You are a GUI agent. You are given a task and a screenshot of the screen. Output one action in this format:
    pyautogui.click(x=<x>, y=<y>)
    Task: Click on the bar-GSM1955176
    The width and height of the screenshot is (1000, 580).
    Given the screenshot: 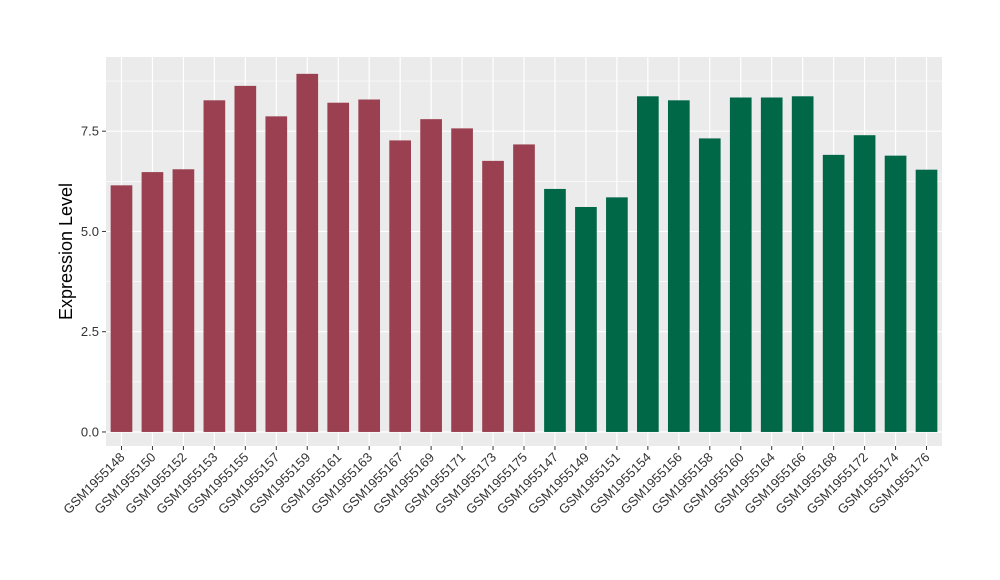 What is the action you would take?
    pyautogui.click(x=926, y=300)
    